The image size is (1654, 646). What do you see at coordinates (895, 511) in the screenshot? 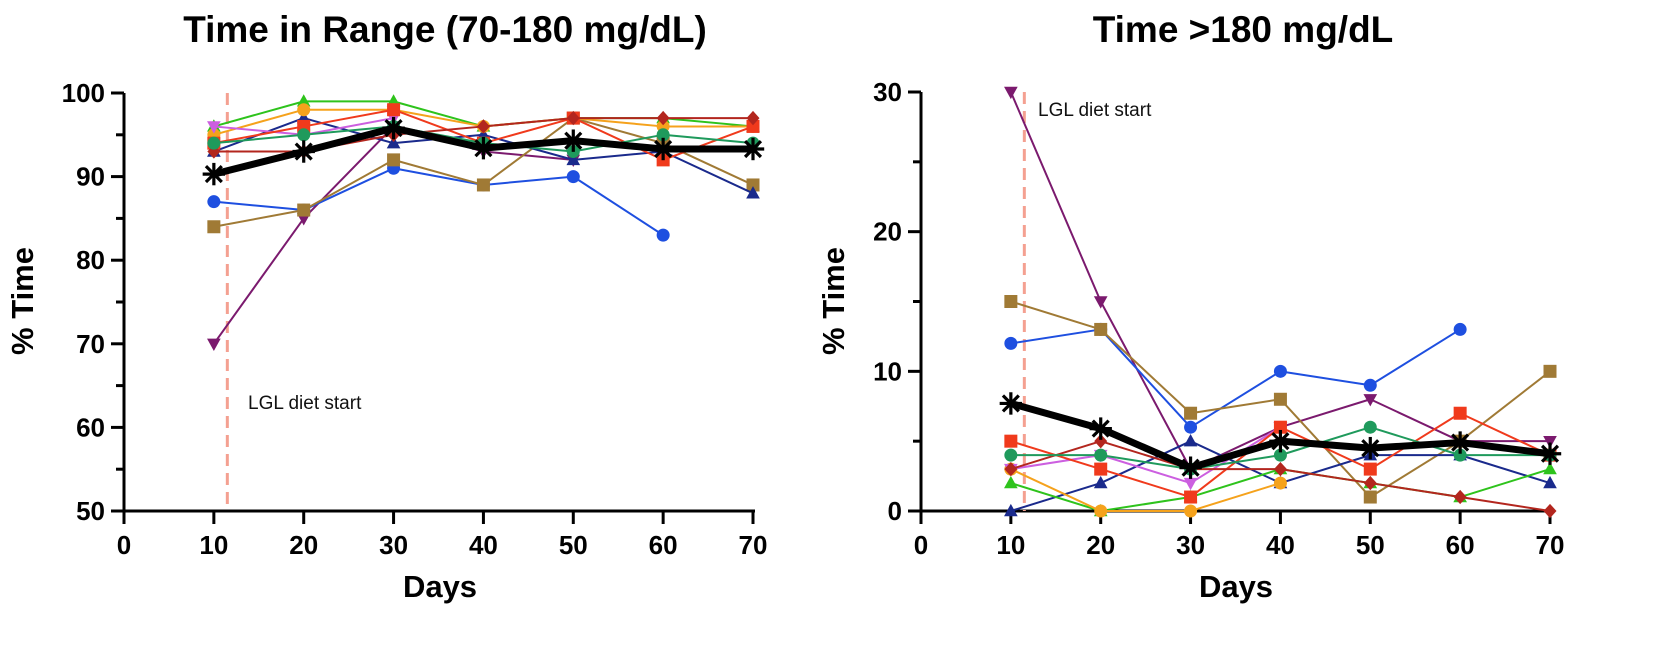
I see `y-tick-label: 0` at bounding box center [895, 511].